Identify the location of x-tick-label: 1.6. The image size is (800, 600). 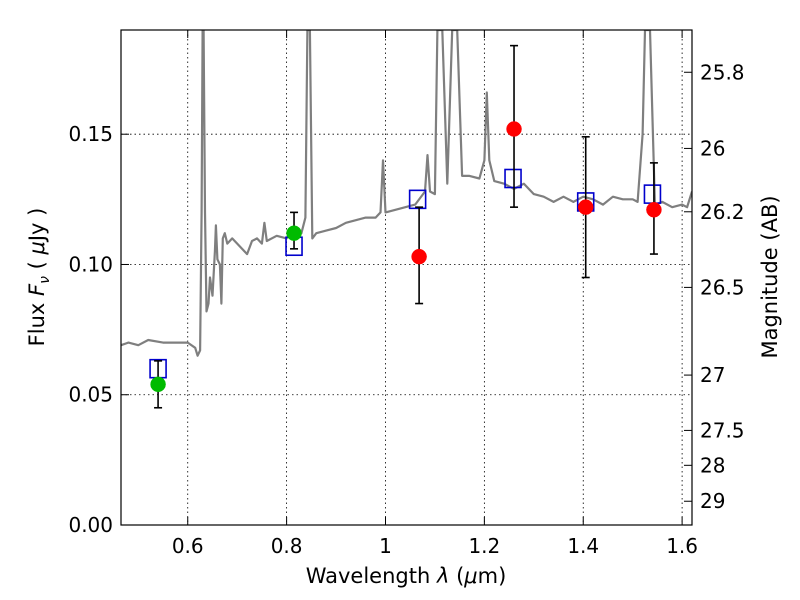
(682, 546).